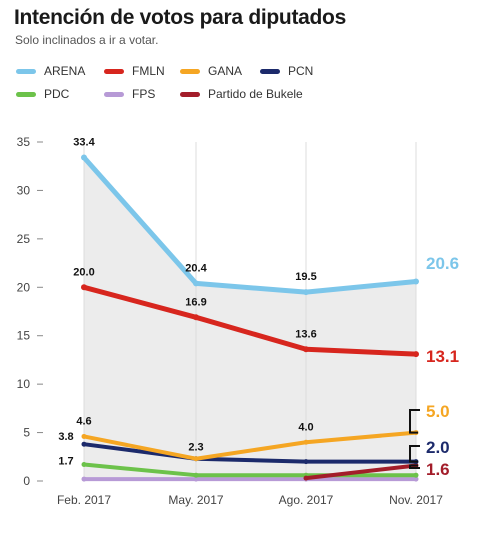 This screenshot has height=540, width=500. What do you see at coordinates (84, 142) in the screenshot?
I see `data-label-arena-0: 33.4` at bounding box center [84, 142].